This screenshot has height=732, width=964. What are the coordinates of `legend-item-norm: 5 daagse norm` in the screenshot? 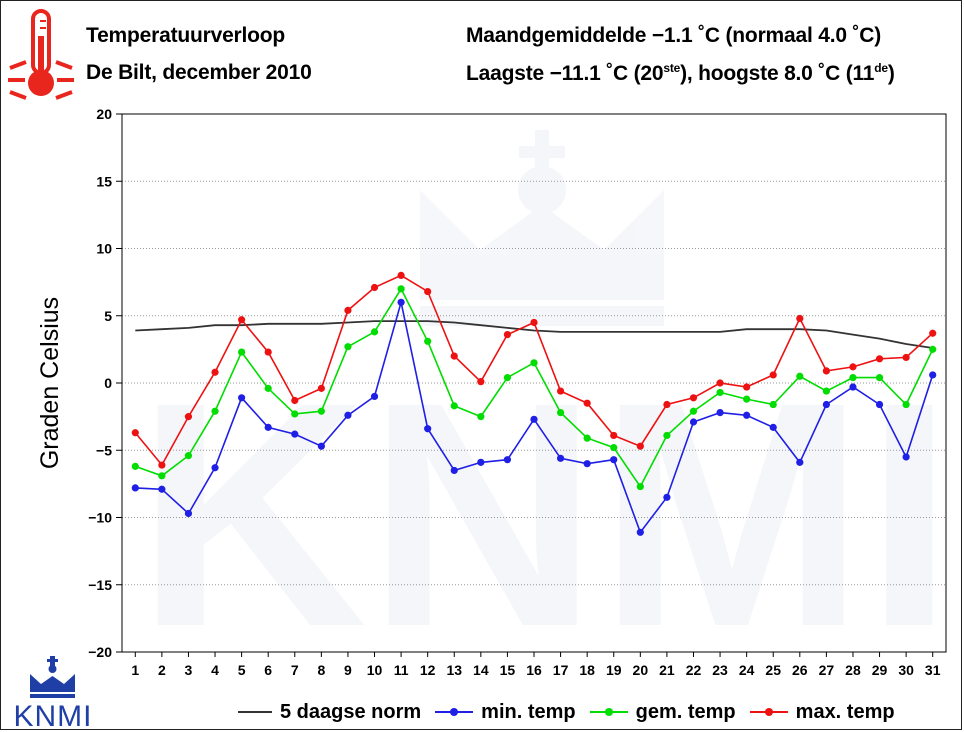 It's located at (329, 712).